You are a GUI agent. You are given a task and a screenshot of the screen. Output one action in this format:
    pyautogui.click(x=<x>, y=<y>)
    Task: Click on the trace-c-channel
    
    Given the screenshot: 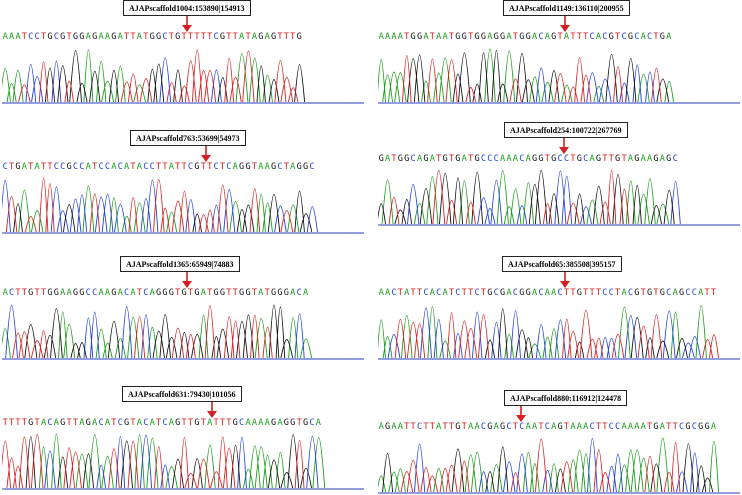 What is the action you would take?
    pyautogui.click(x=557, y=465)
    